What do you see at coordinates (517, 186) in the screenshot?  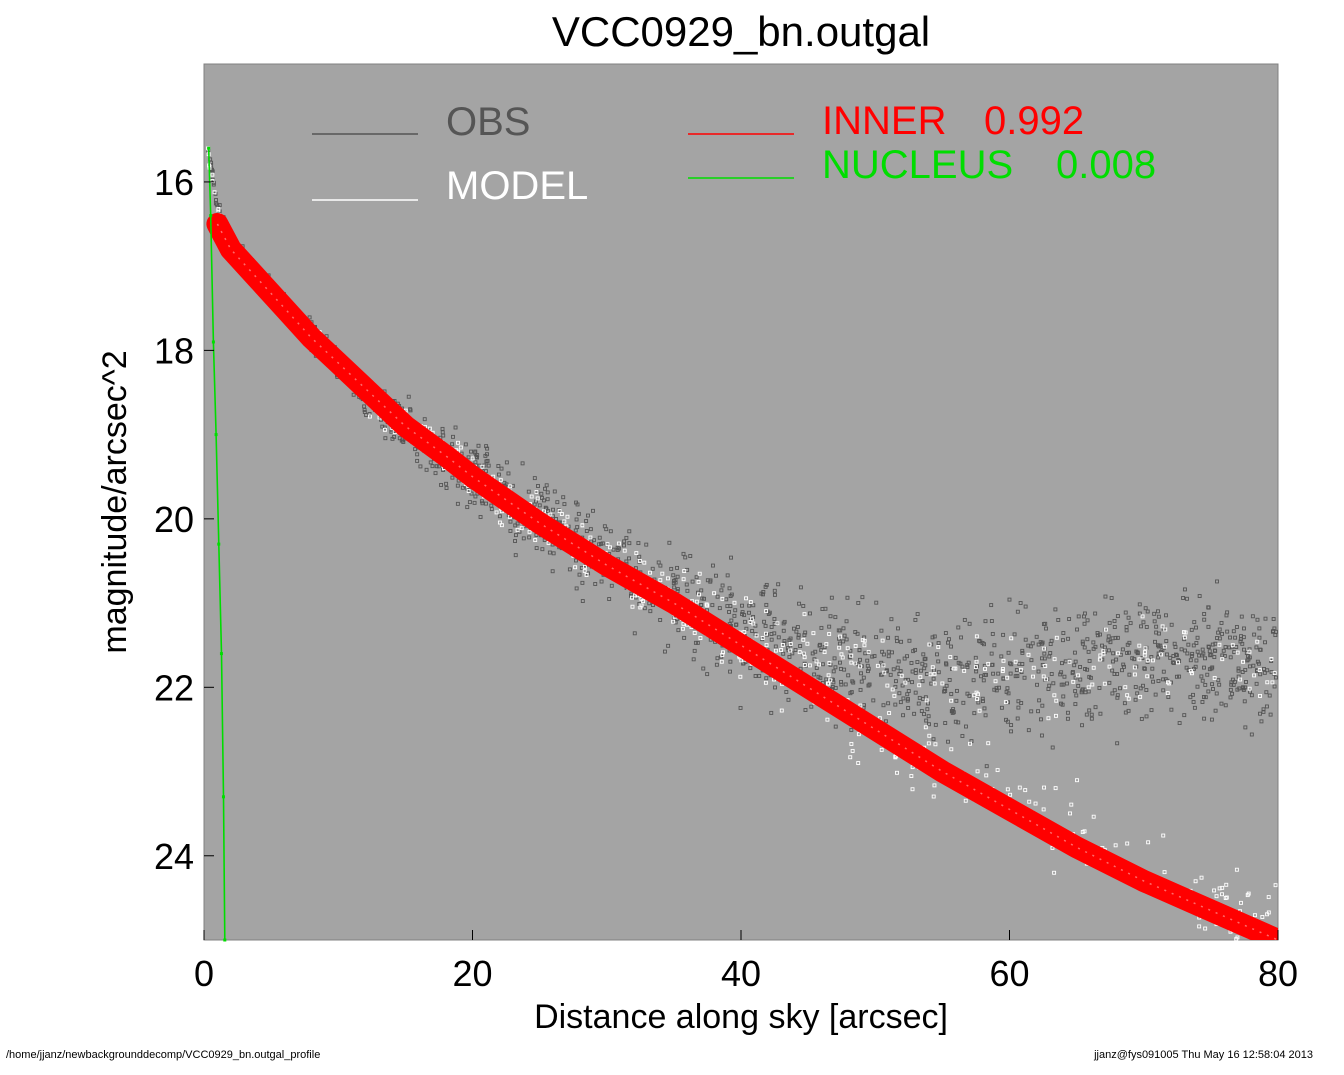 I see `legend-model-label: MODEL` at bounding box center [517, 186].